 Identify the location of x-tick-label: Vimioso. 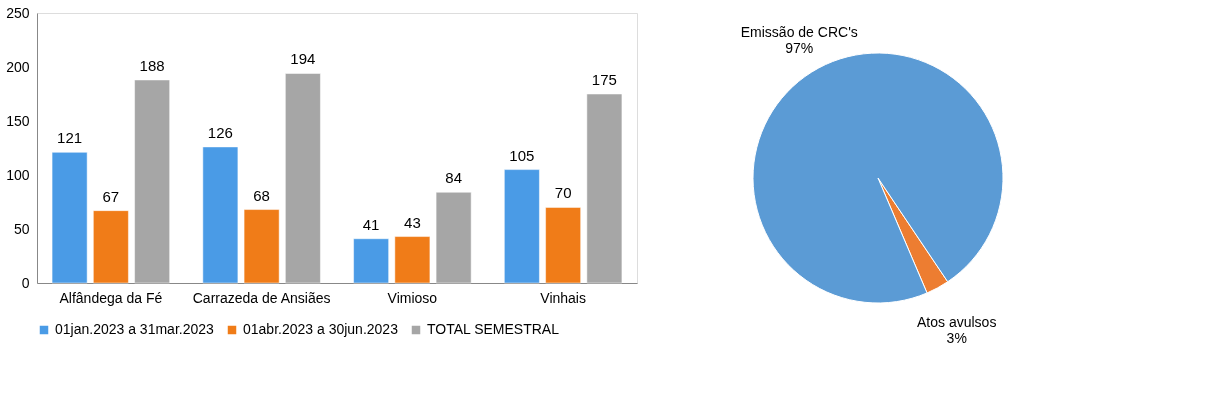
(412, 297).